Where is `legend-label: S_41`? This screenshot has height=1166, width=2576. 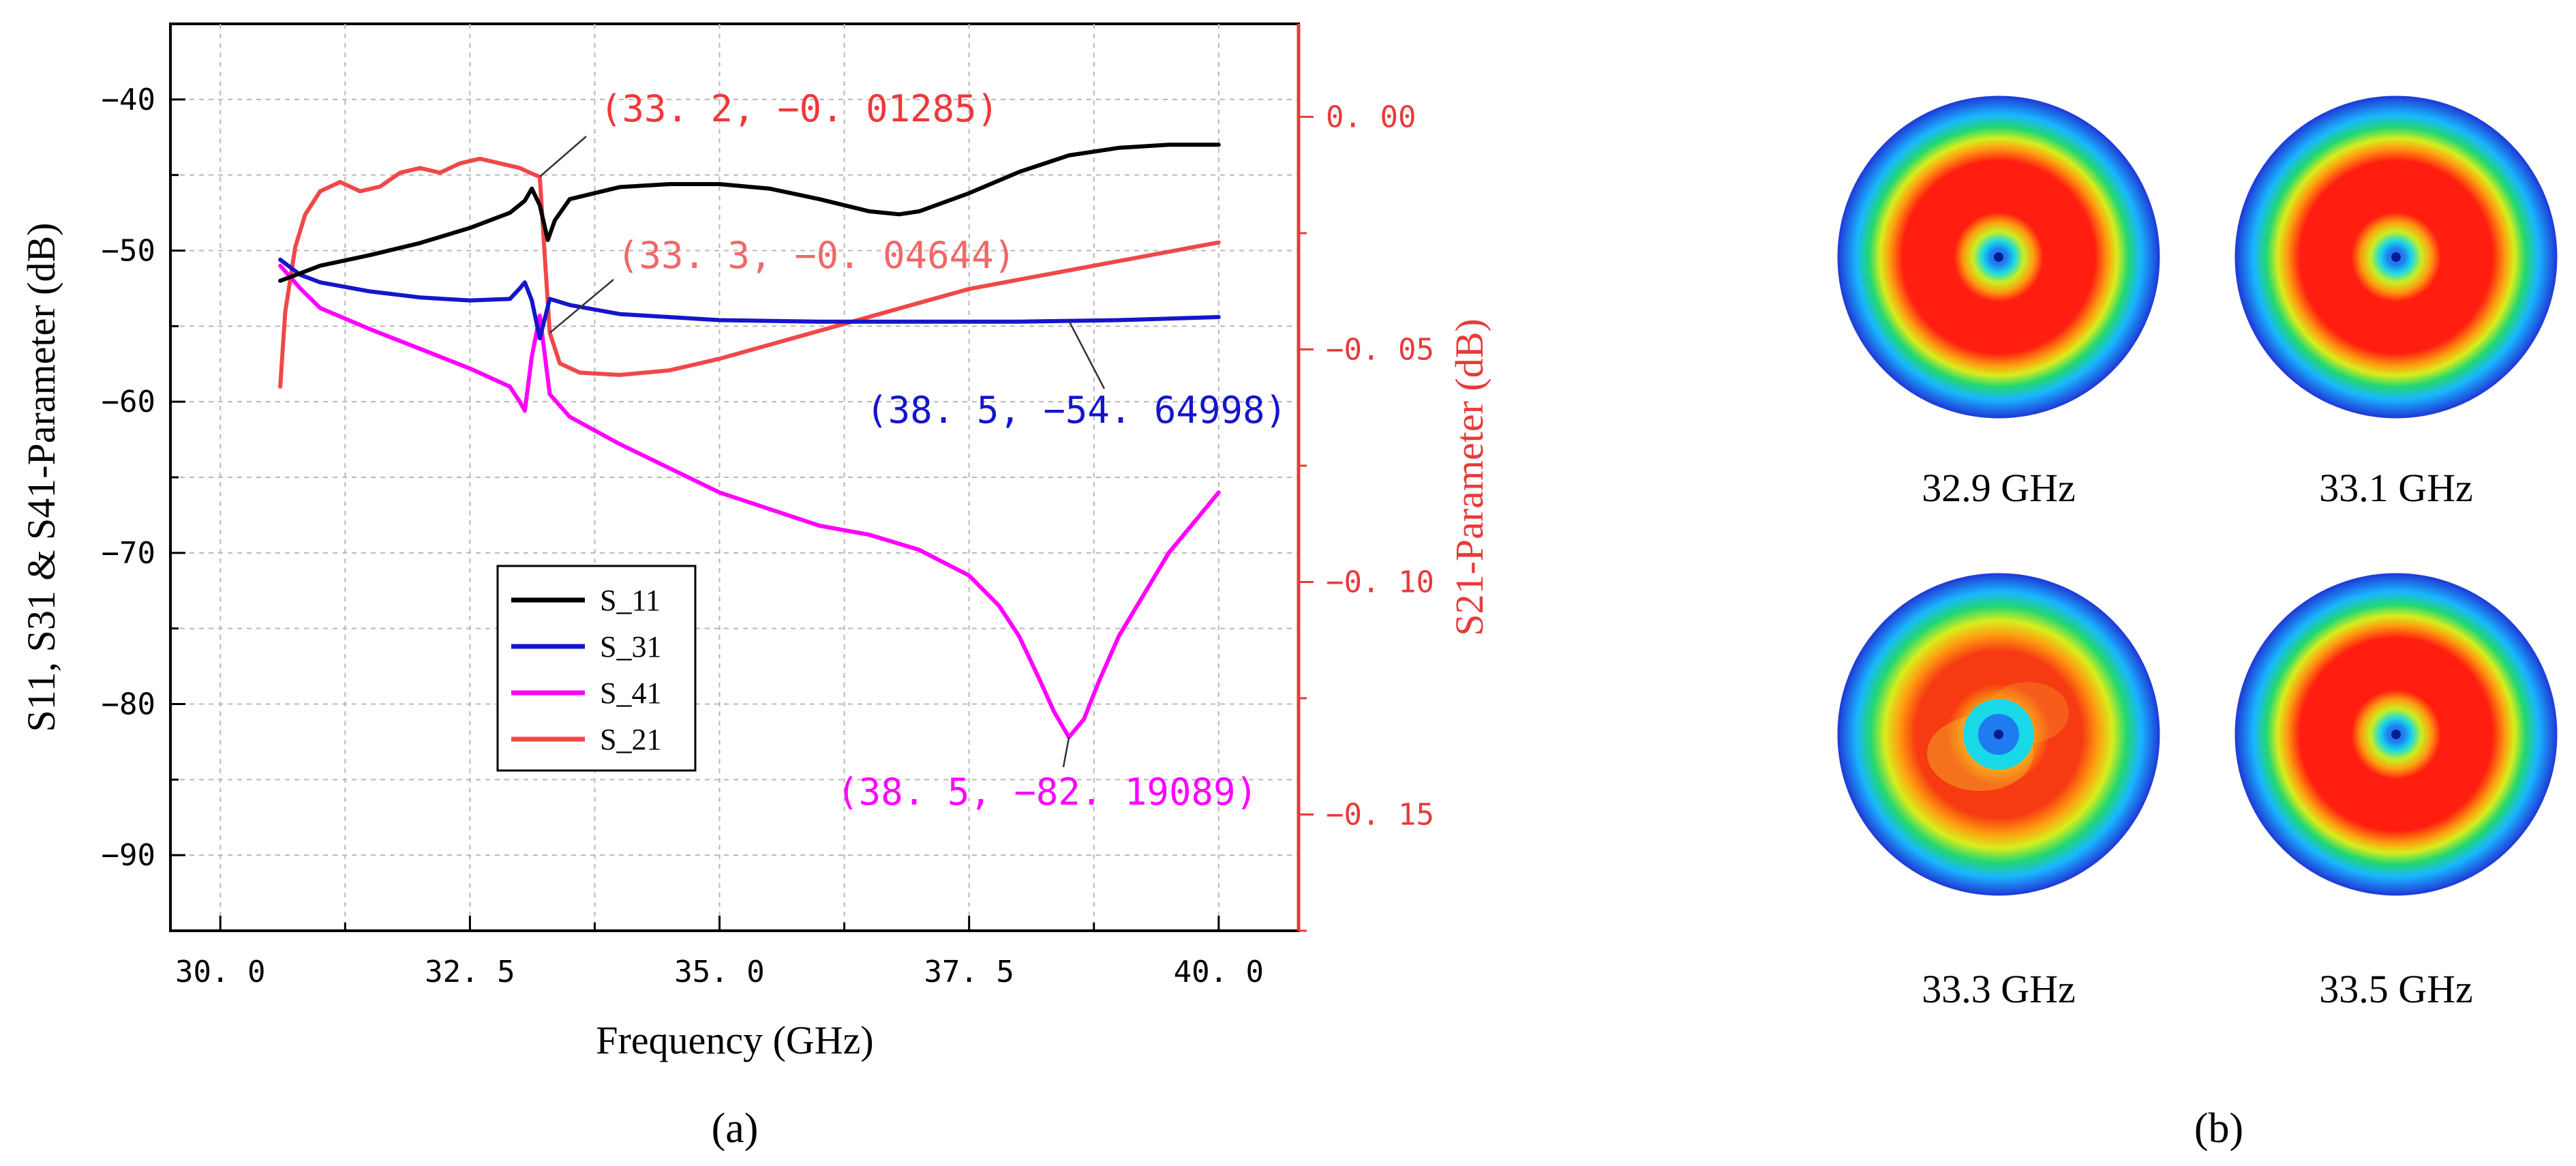
legend-label: S_41 is located at coordinates (630, 693).